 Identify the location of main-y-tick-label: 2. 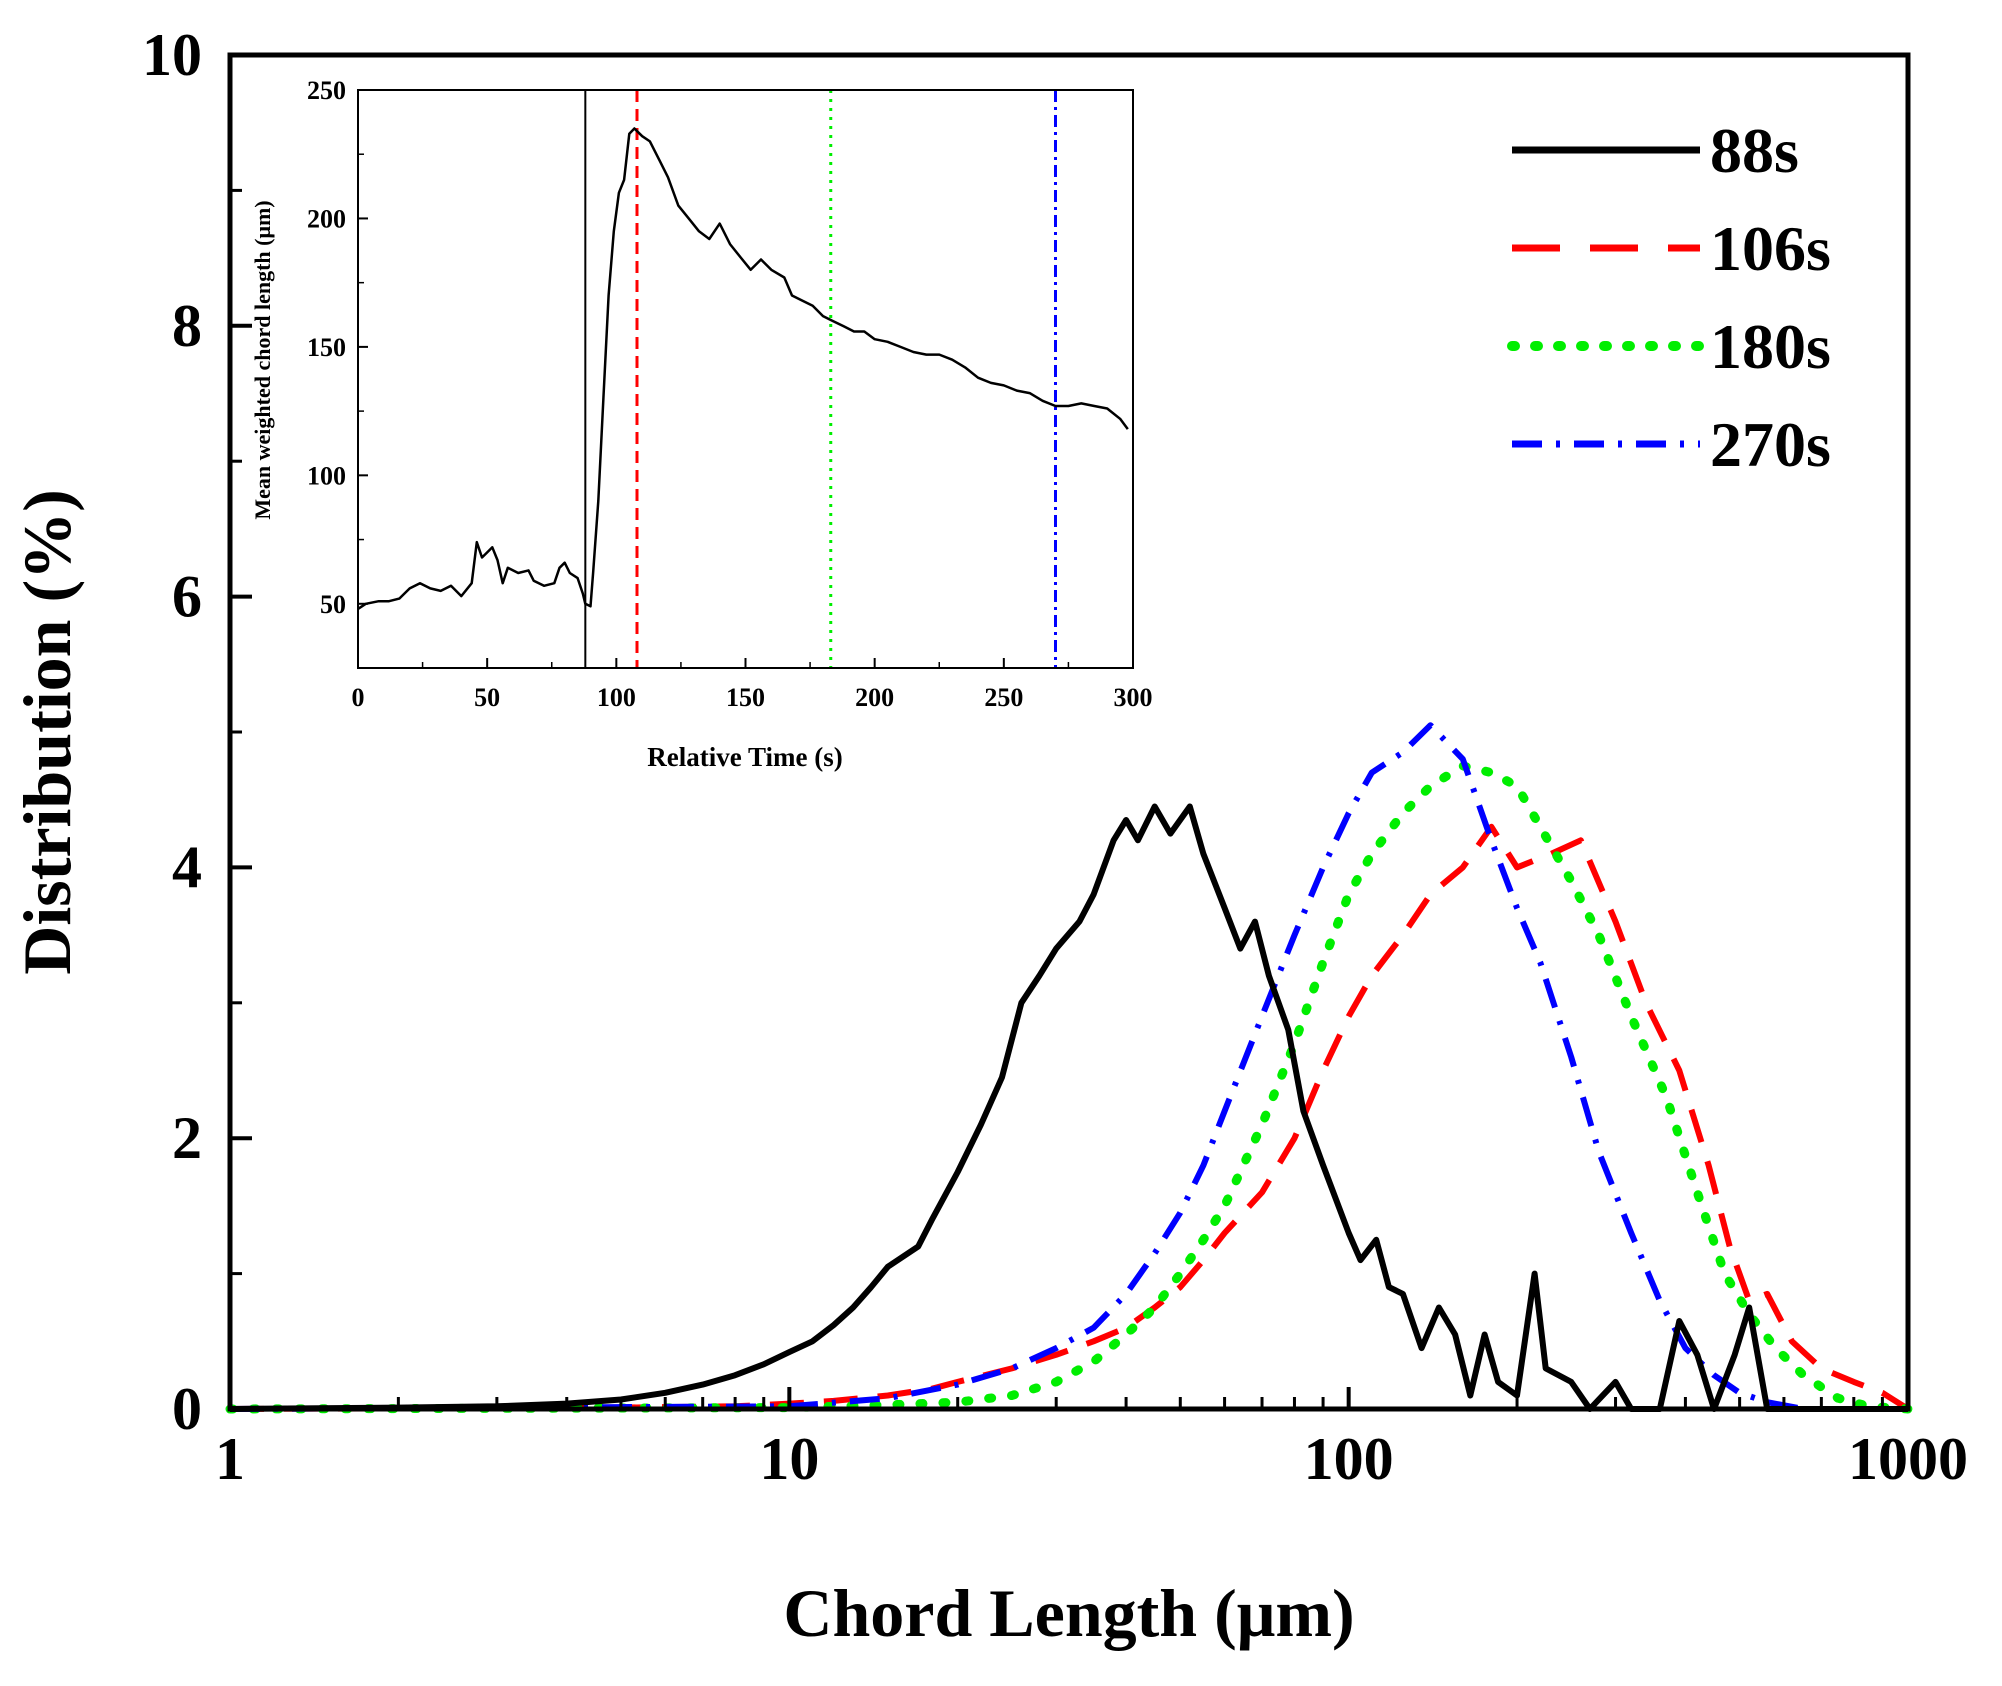
(187, 1138).